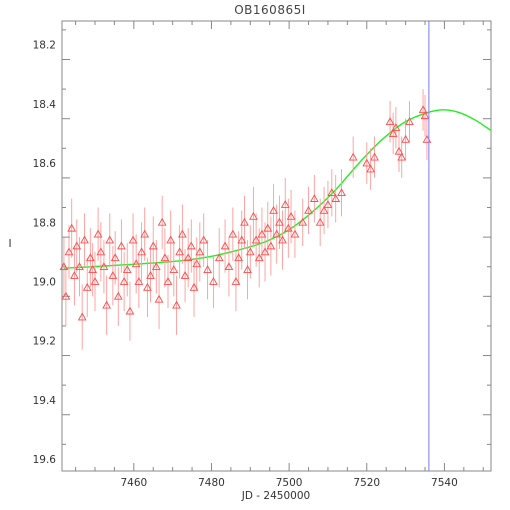 The height and width of the screenshot is (510, 510). I want to click on x-axis-label: JD - 2450000, so click(275, 496).